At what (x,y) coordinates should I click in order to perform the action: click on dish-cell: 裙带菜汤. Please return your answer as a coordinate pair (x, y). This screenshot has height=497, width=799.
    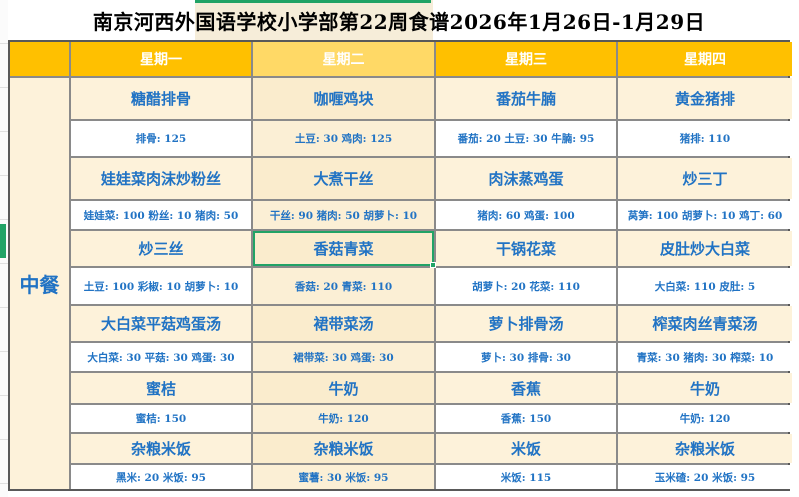
    Looking at the image, I should click on (343, 323).